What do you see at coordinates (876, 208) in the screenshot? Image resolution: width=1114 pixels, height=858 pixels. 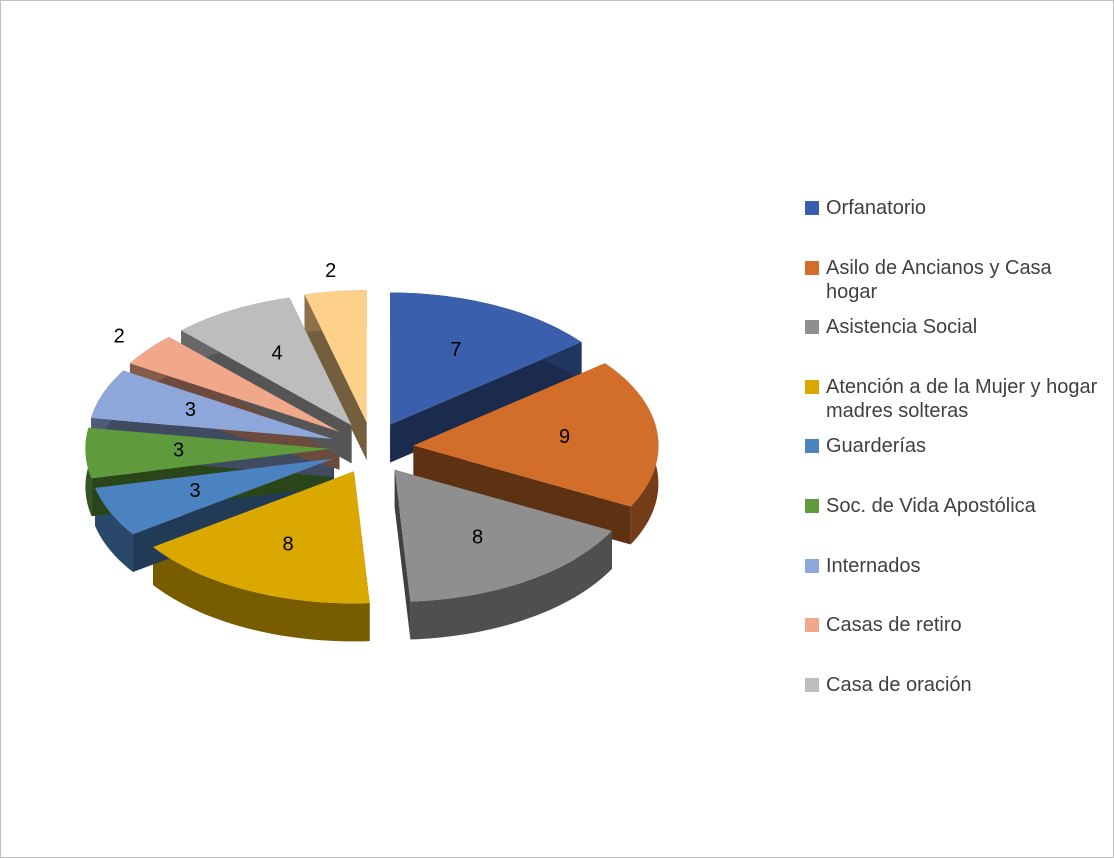 I see `legend-label: Orfanatorio` at bounding box center [876, 208].